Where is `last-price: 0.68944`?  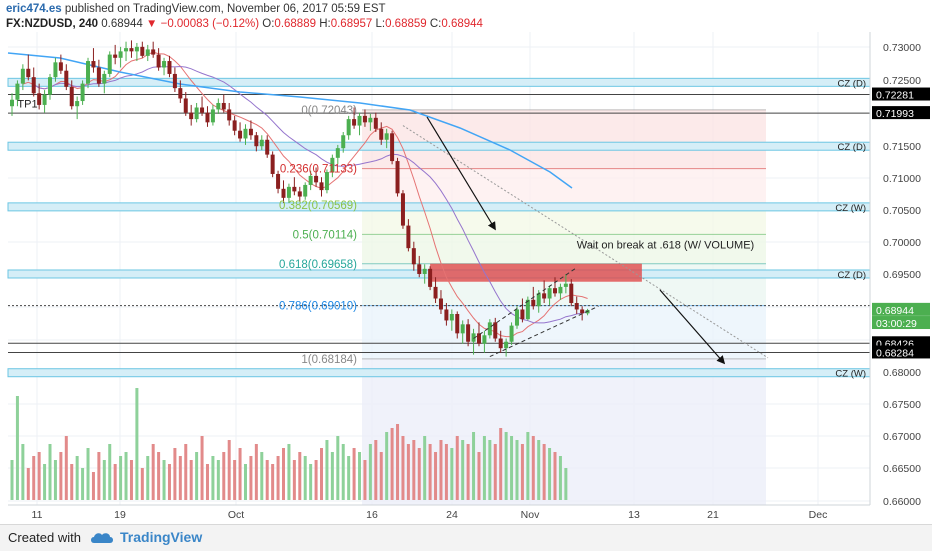
last-price: 0.68944 is located at coordinates (122, 24).